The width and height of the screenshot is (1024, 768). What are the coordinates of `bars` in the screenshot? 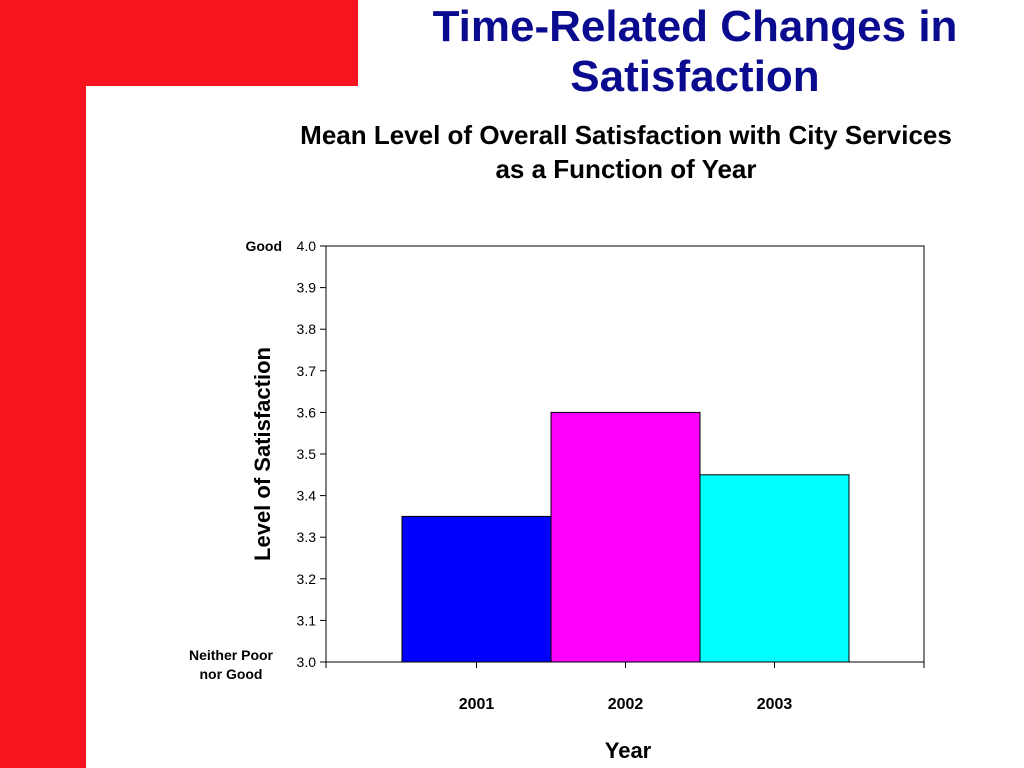 It's located at (625, 537).